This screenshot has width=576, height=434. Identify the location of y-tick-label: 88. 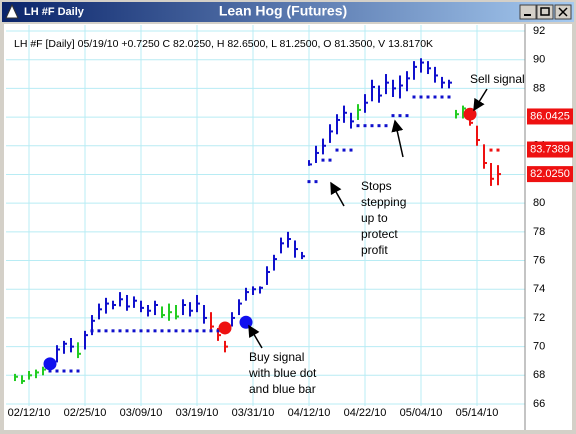
(539, 88).